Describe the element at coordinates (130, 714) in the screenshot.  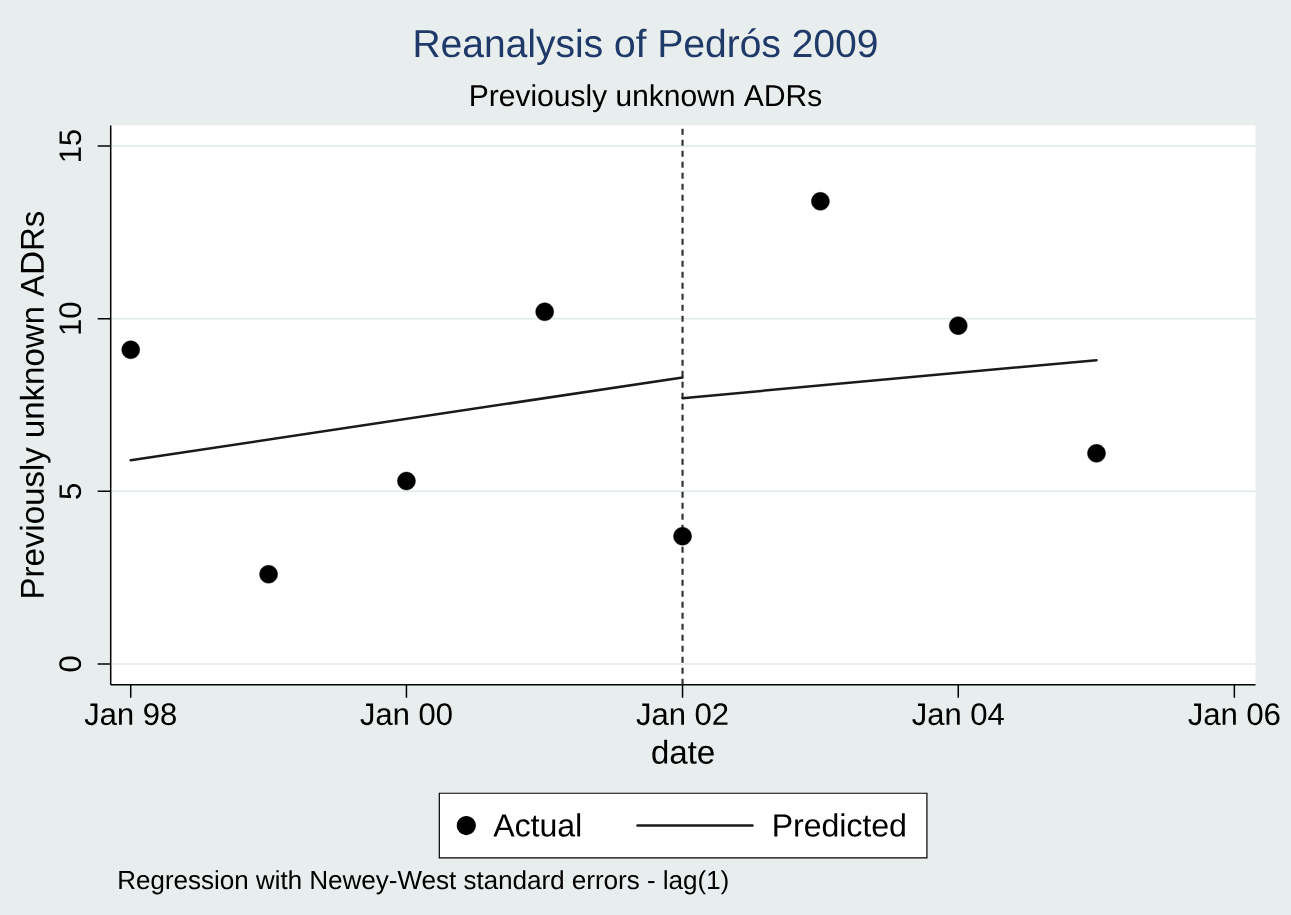
I see `x-tick-label: Jan 98` at that location.